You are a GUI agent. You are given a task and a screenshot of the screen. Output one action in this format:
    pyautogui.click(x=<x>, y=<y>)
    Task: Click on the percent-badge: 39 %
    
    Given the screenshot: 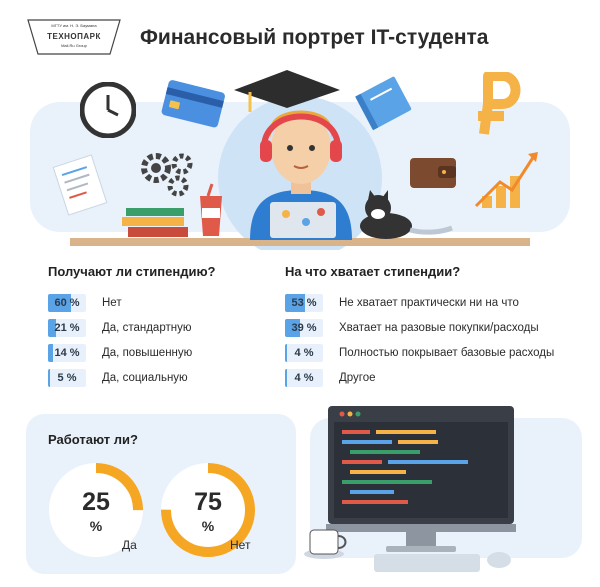 What is the action you would take?
    pyautogui.click(x=304, y=328)
    